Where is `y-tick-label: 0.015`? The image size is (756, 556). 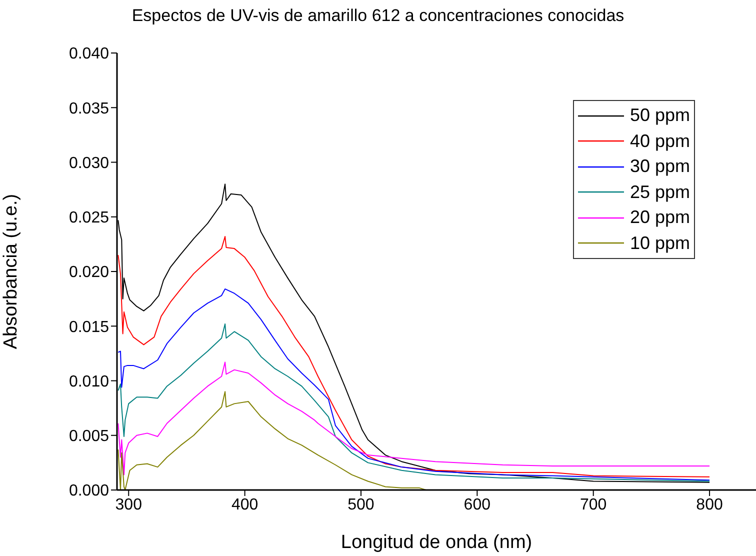
y-tick-label: 0.015 is located at coordinates (89, 327).